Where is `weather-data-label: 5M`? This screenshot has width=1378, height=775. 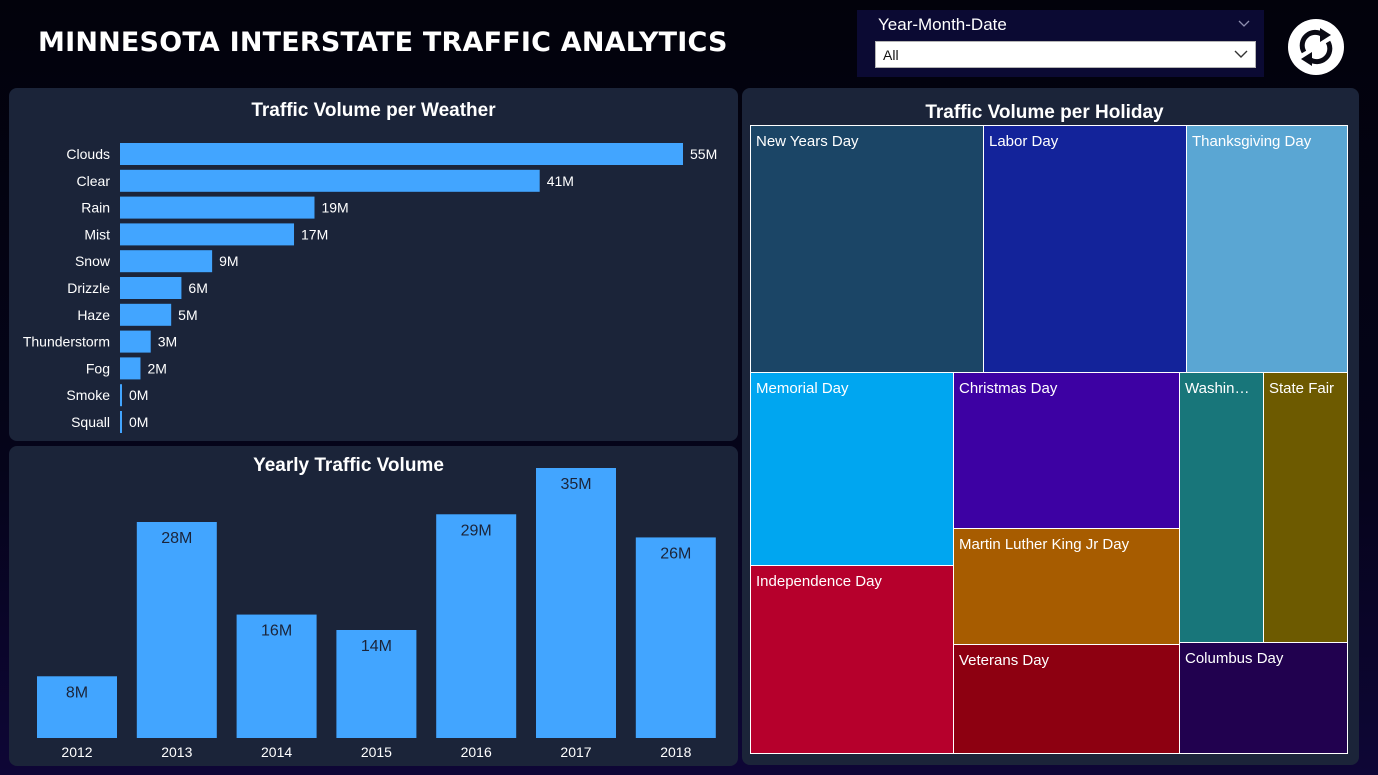
weather-data-label: 5M is located at coordinates (187, 315).